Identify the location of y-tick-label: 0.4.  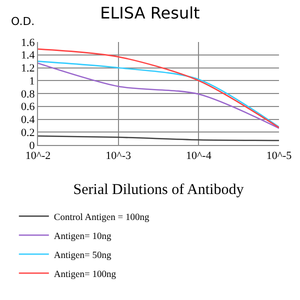
(28, 120).